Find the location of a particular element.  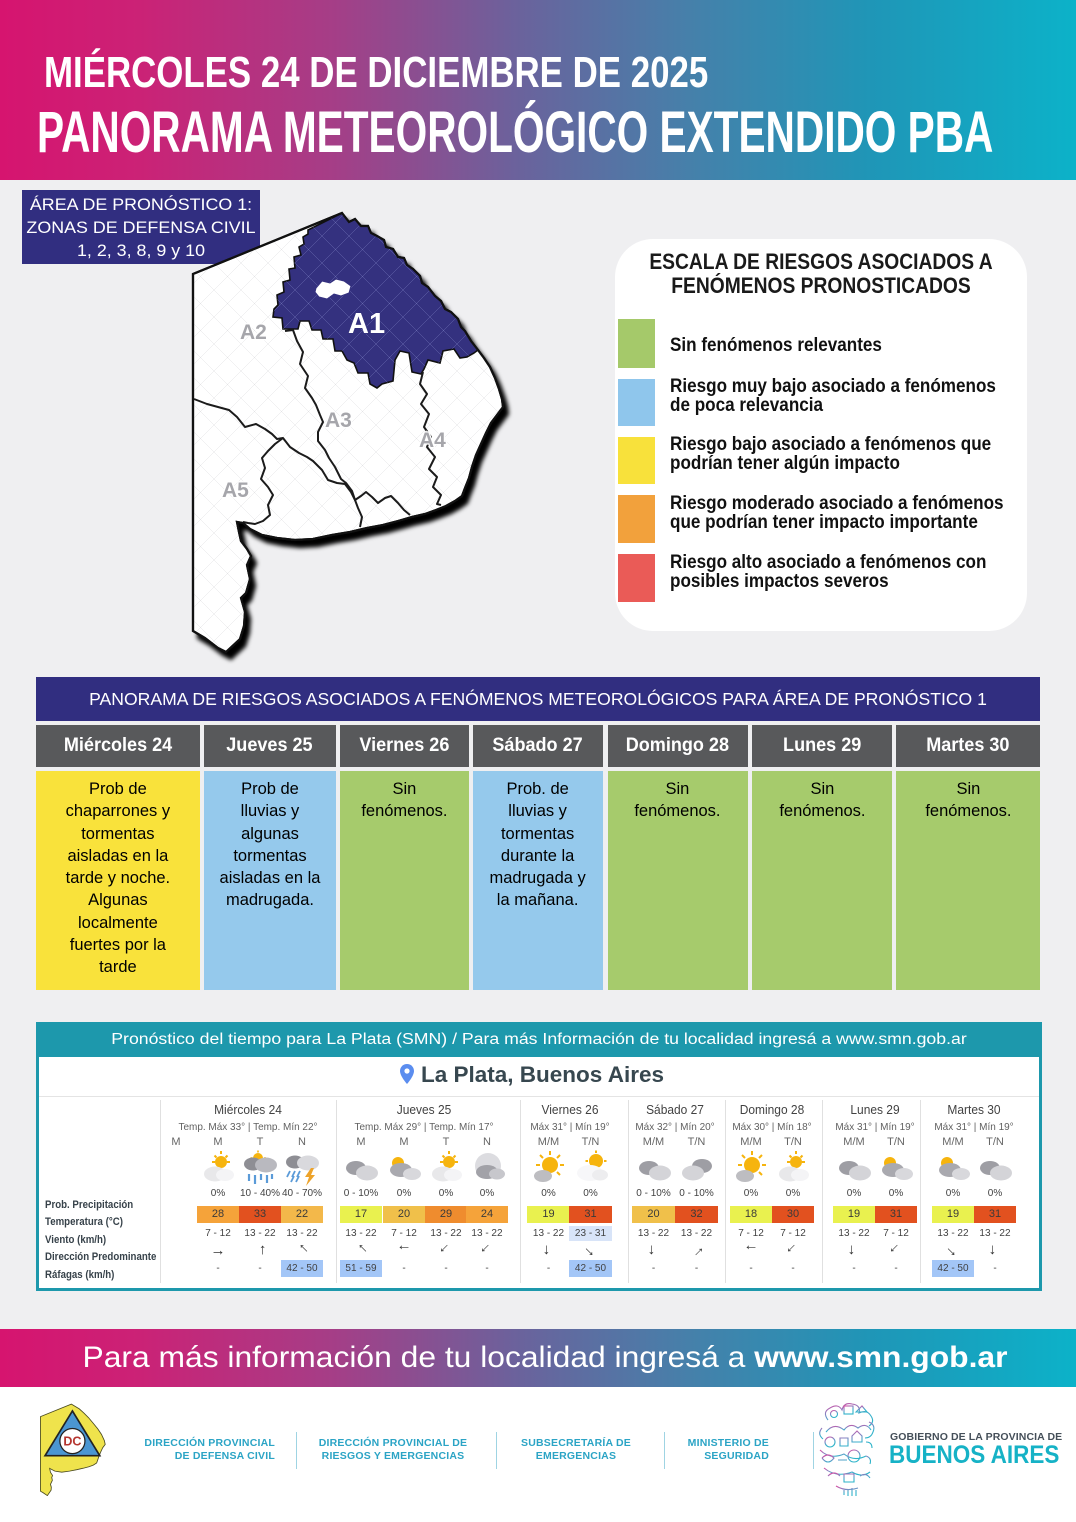

svg-text: DC is located at coordinates (72, 1442).